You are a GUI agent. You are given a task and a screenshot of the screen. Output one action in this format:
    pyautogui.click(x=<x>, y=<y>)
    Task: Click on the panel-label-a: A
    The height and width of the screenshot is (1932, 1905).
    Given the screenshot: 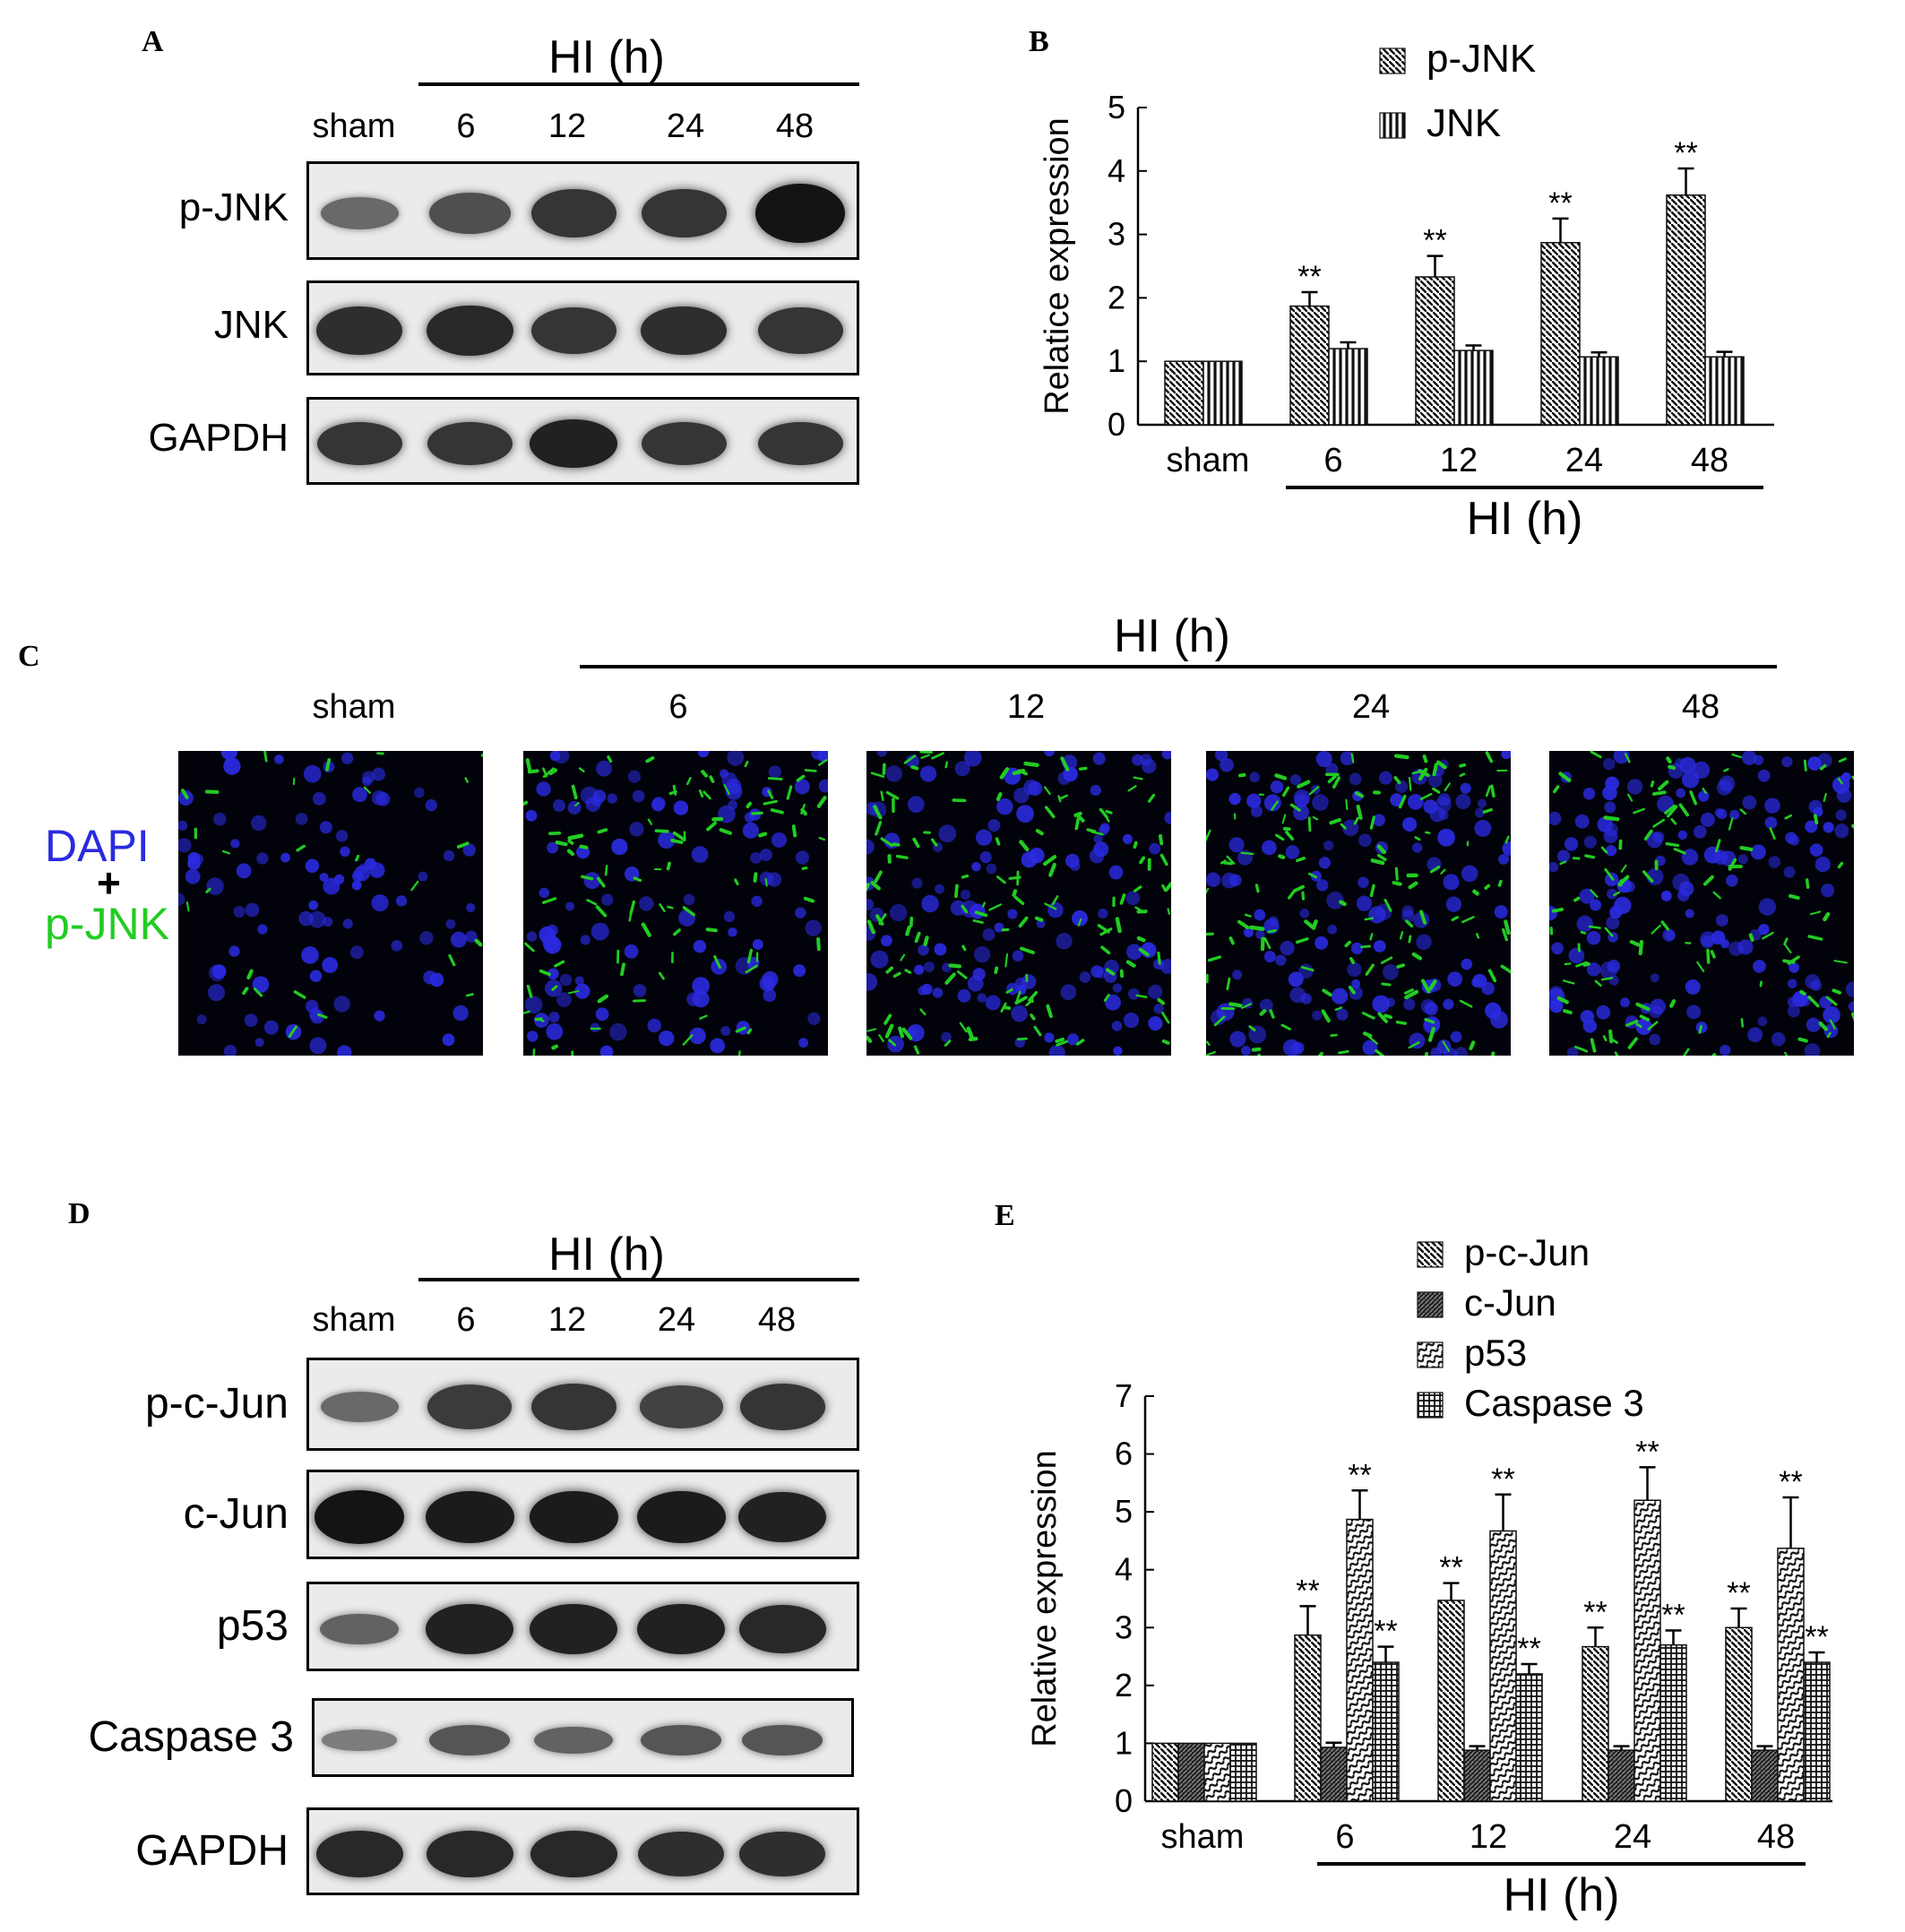 What is the action you would take?
    pyautogui.click(x=153, y=41)
    